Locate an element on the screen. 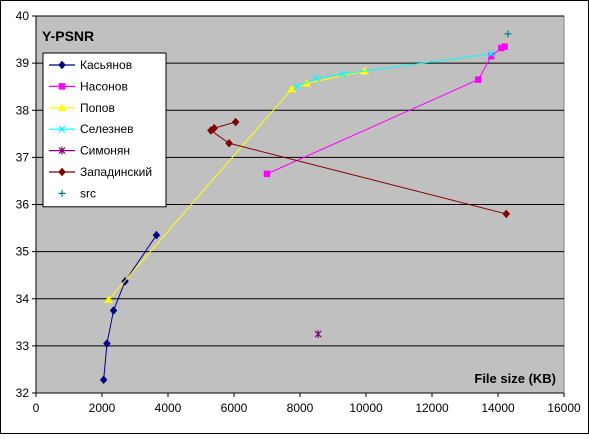 Image resolution: width=589 pixels, height=439 pixels. legend-entry: Западинский is located at coordinates (100, 172).